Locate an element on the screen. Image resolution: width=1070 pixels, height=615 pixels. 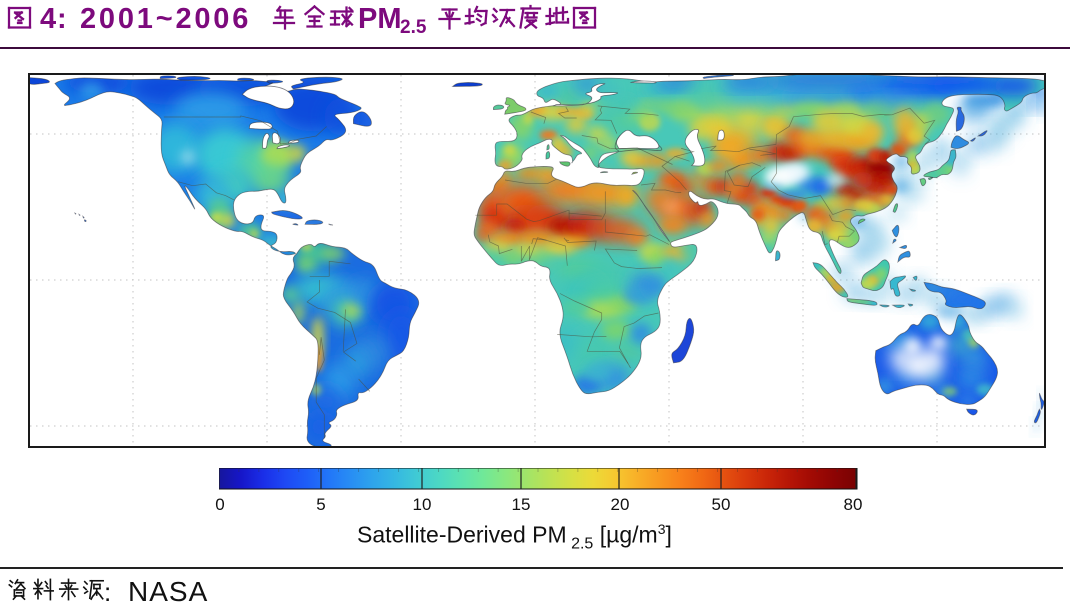
svg-text: PM is located at coordinates (380, 19).